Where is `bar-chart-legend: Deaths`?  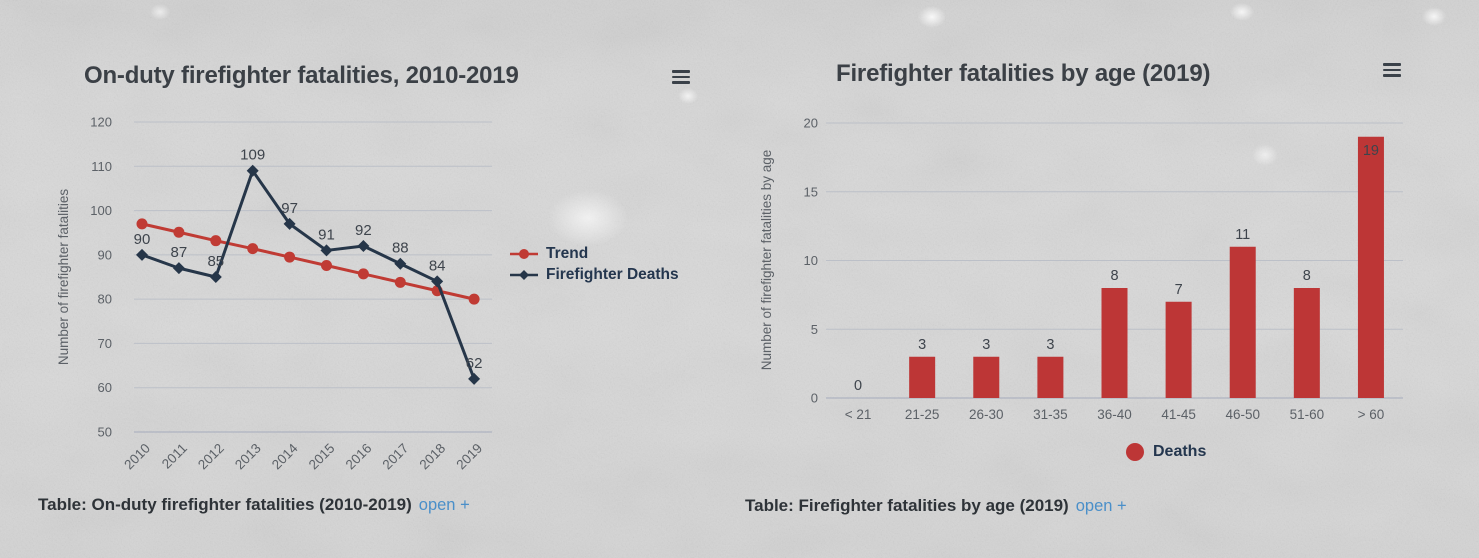
bar-chart-legend: Deaths is located at coordinates (1166, 452).